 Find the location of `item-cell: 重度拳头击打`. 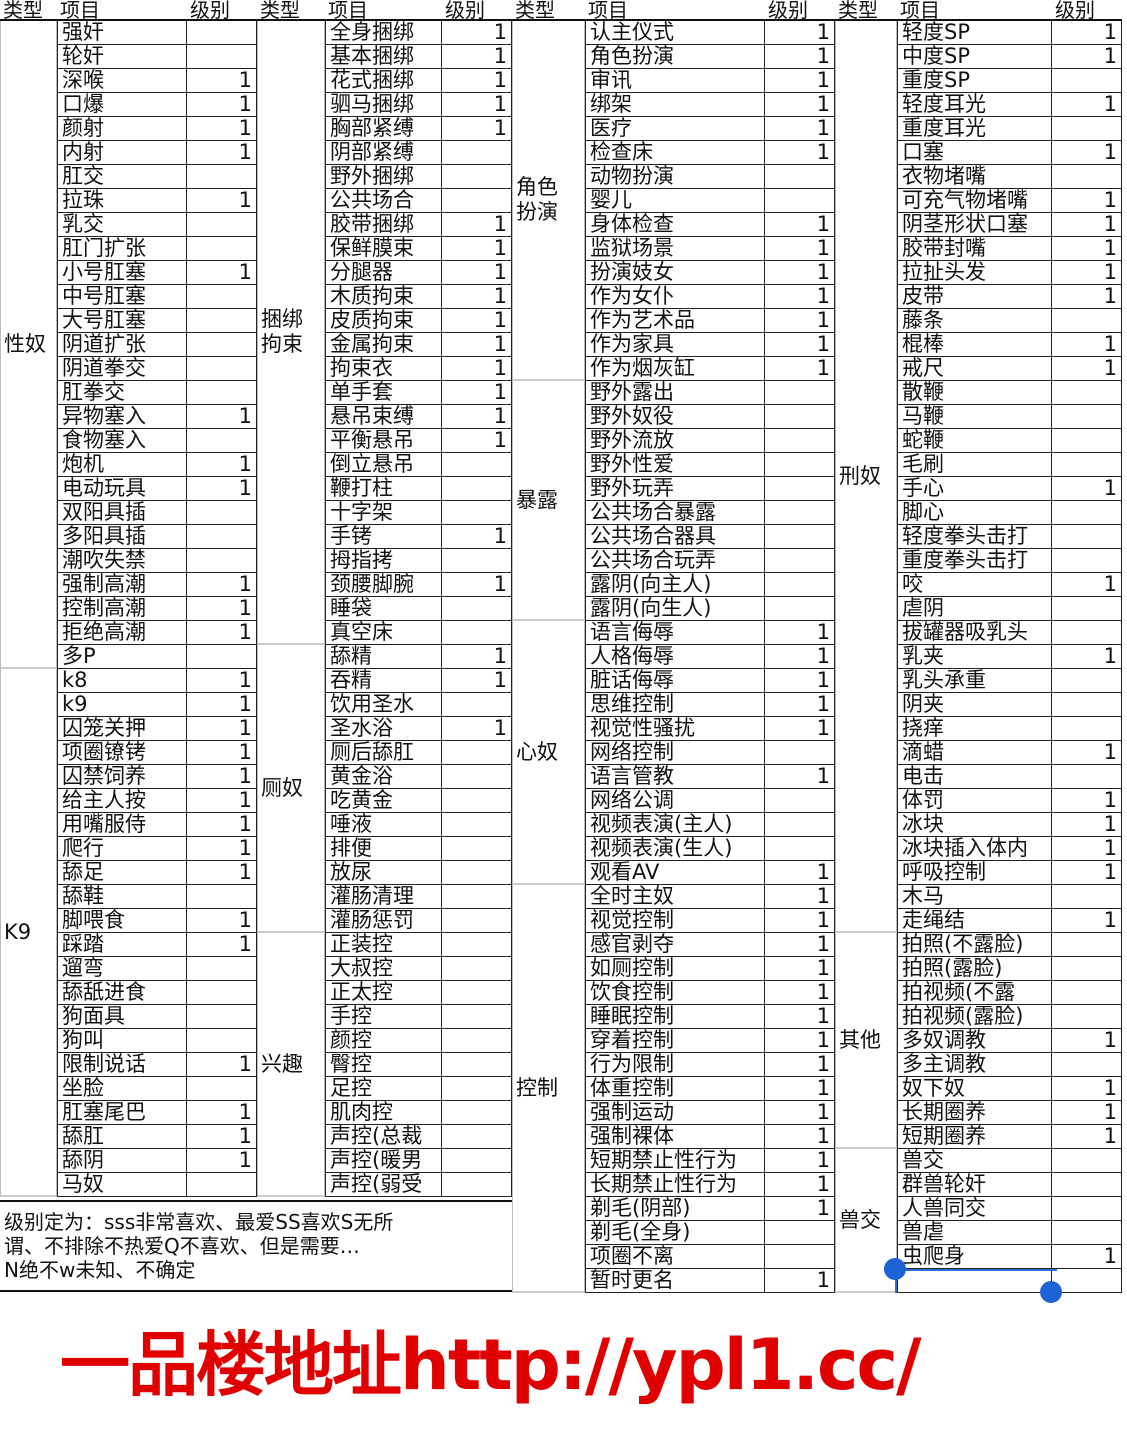

item-cell: 重度拳头击打 is located at coordinates (974, 561).